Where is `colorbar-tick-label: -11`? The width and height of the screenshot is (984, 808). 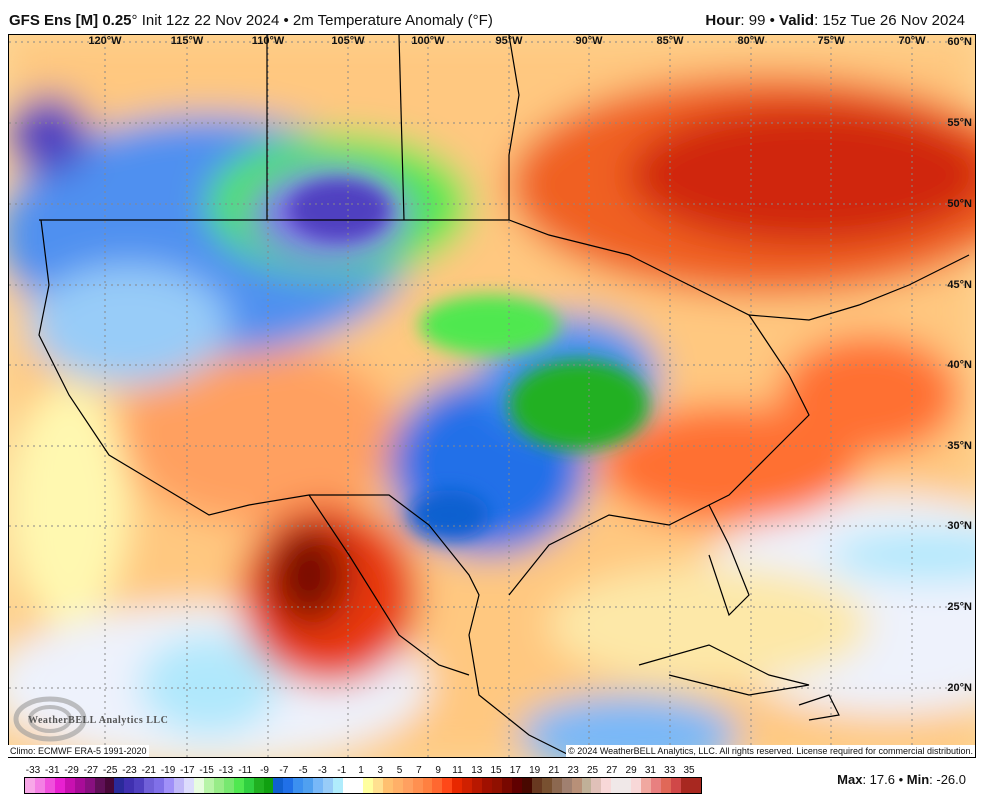 colorbar-tick-label: -11 is located at coordinates (245, 770).